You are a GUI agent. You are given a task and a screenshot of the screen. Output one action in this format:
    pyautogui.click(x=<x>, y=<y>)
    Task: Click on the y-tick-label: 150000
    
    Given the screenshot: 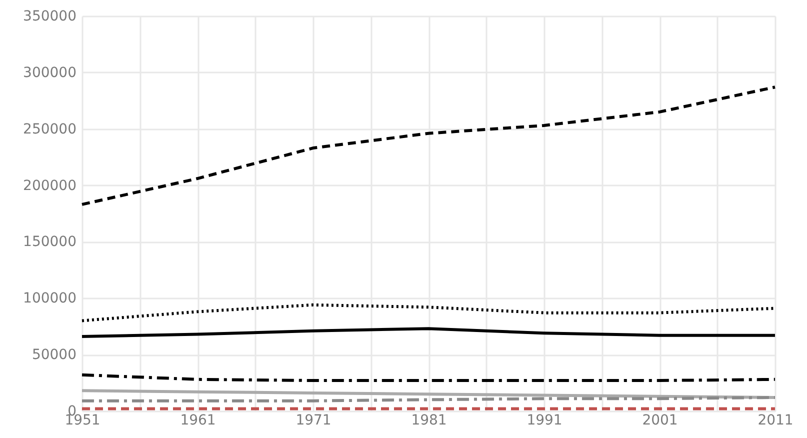 What is the action you would take?
    pyautogui.click(x=49, y=242)
    